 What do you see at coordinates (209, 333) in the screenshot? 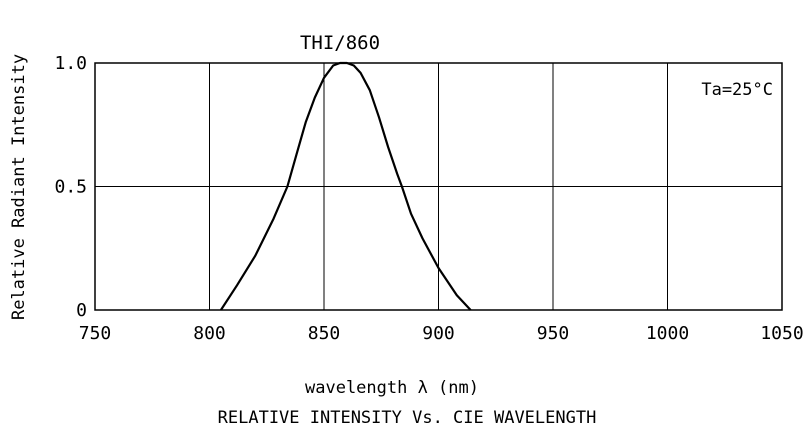
I see `x-tick-label: 800` at bounding box center [209, 333].